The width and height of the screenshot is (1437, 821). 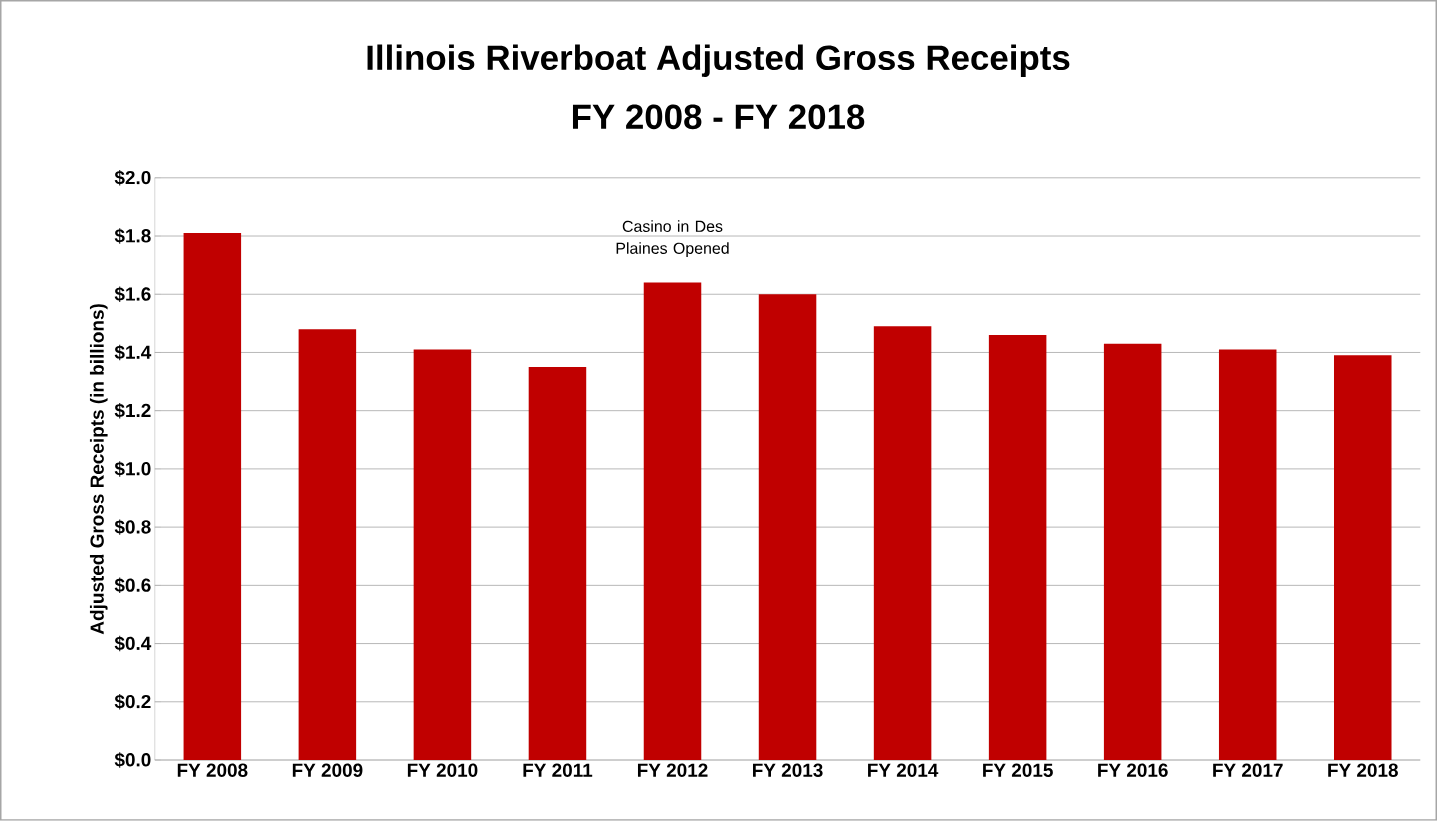 I want to click on x-tick-label: FY 2014, so click(x=903, y=770).